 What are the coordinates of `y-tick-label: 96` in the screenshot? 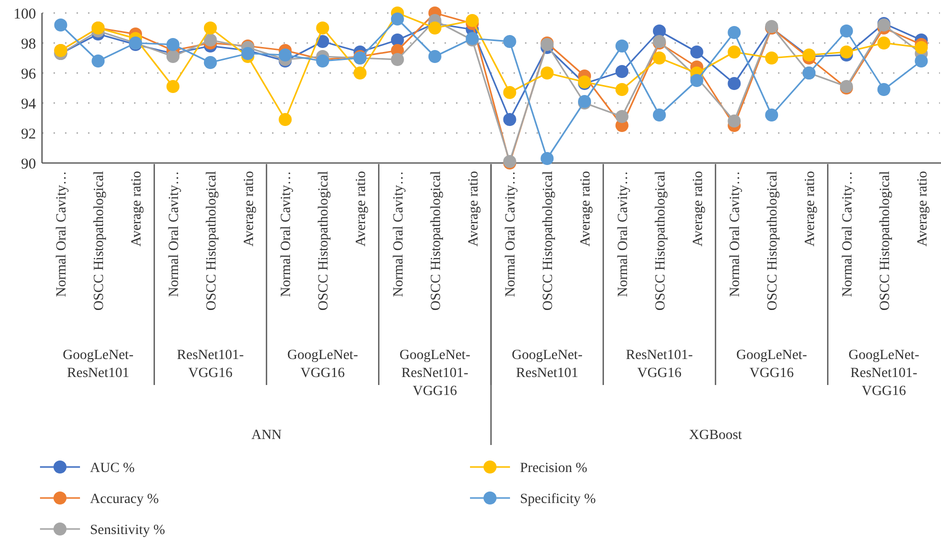 It's located at (28, 74).